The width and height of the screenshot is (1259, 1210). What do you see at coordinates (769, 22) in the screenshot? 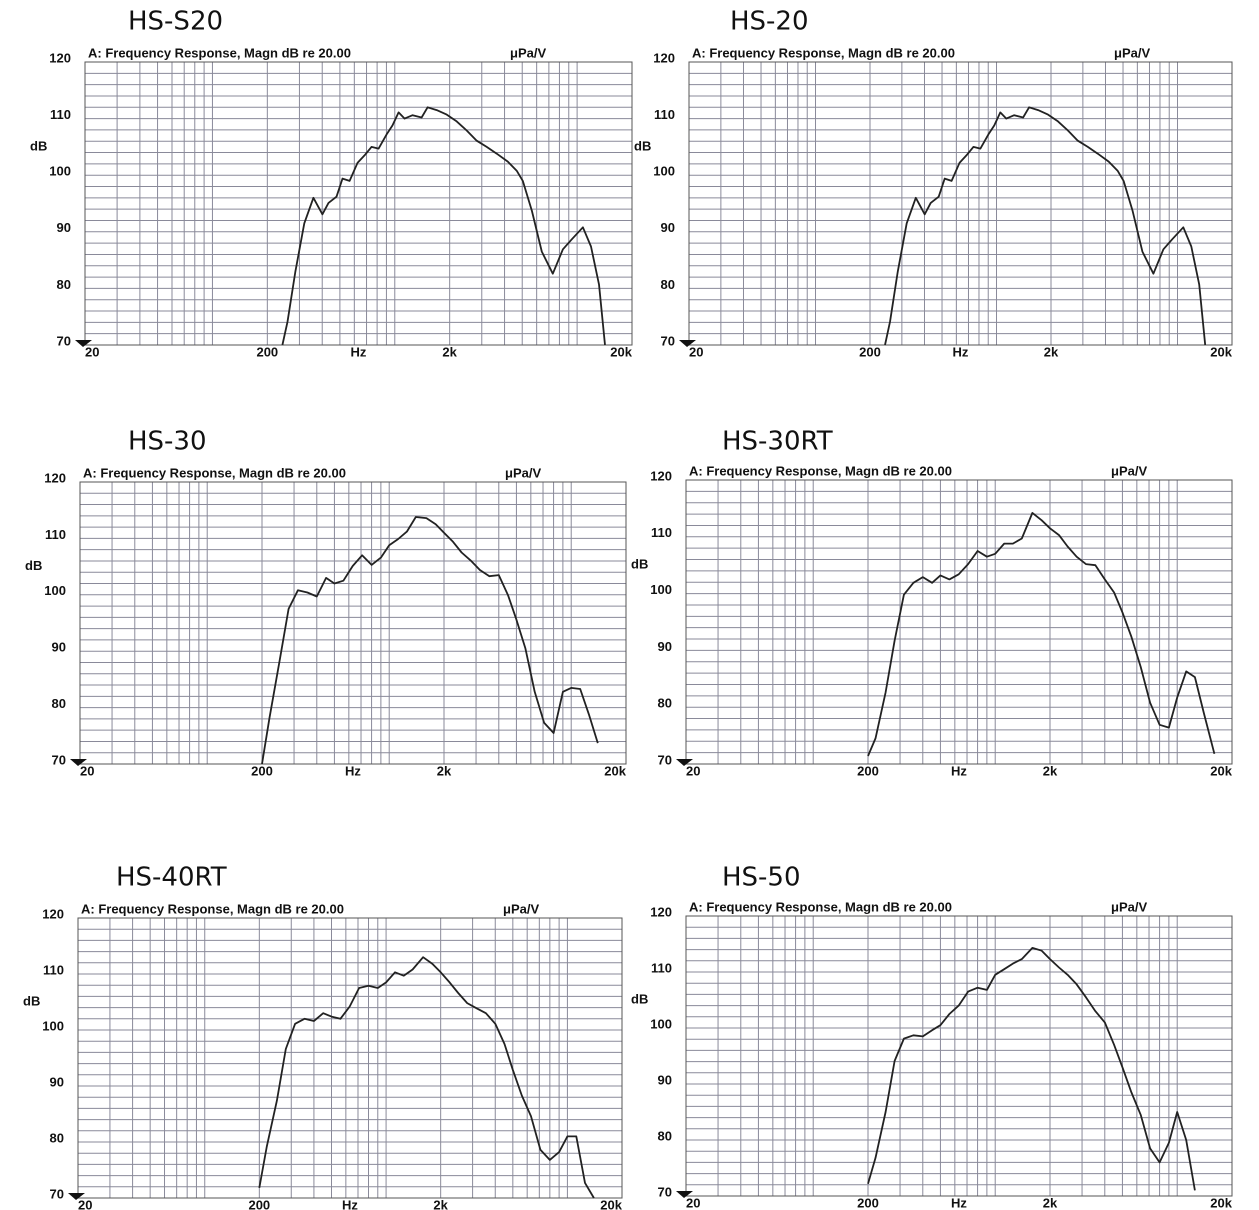
I see `chart-title: HS-20` at bounding box center [769, 22].